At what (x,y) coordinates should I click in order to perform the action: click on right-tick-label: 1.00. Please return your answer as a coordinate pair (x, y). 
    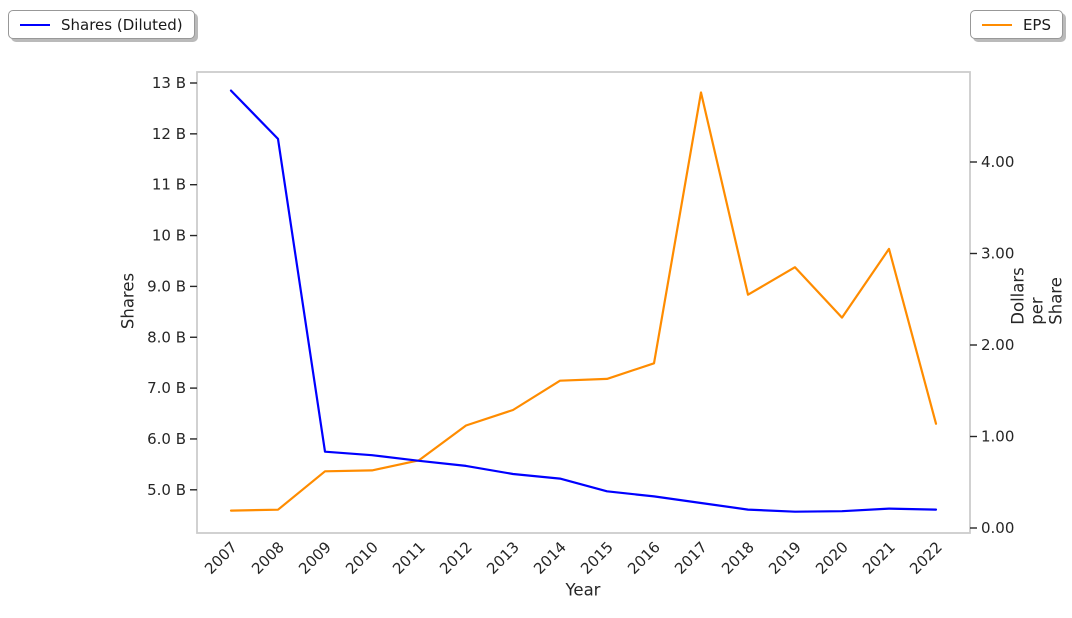
    Looking at the image, I should click on (997, 437).